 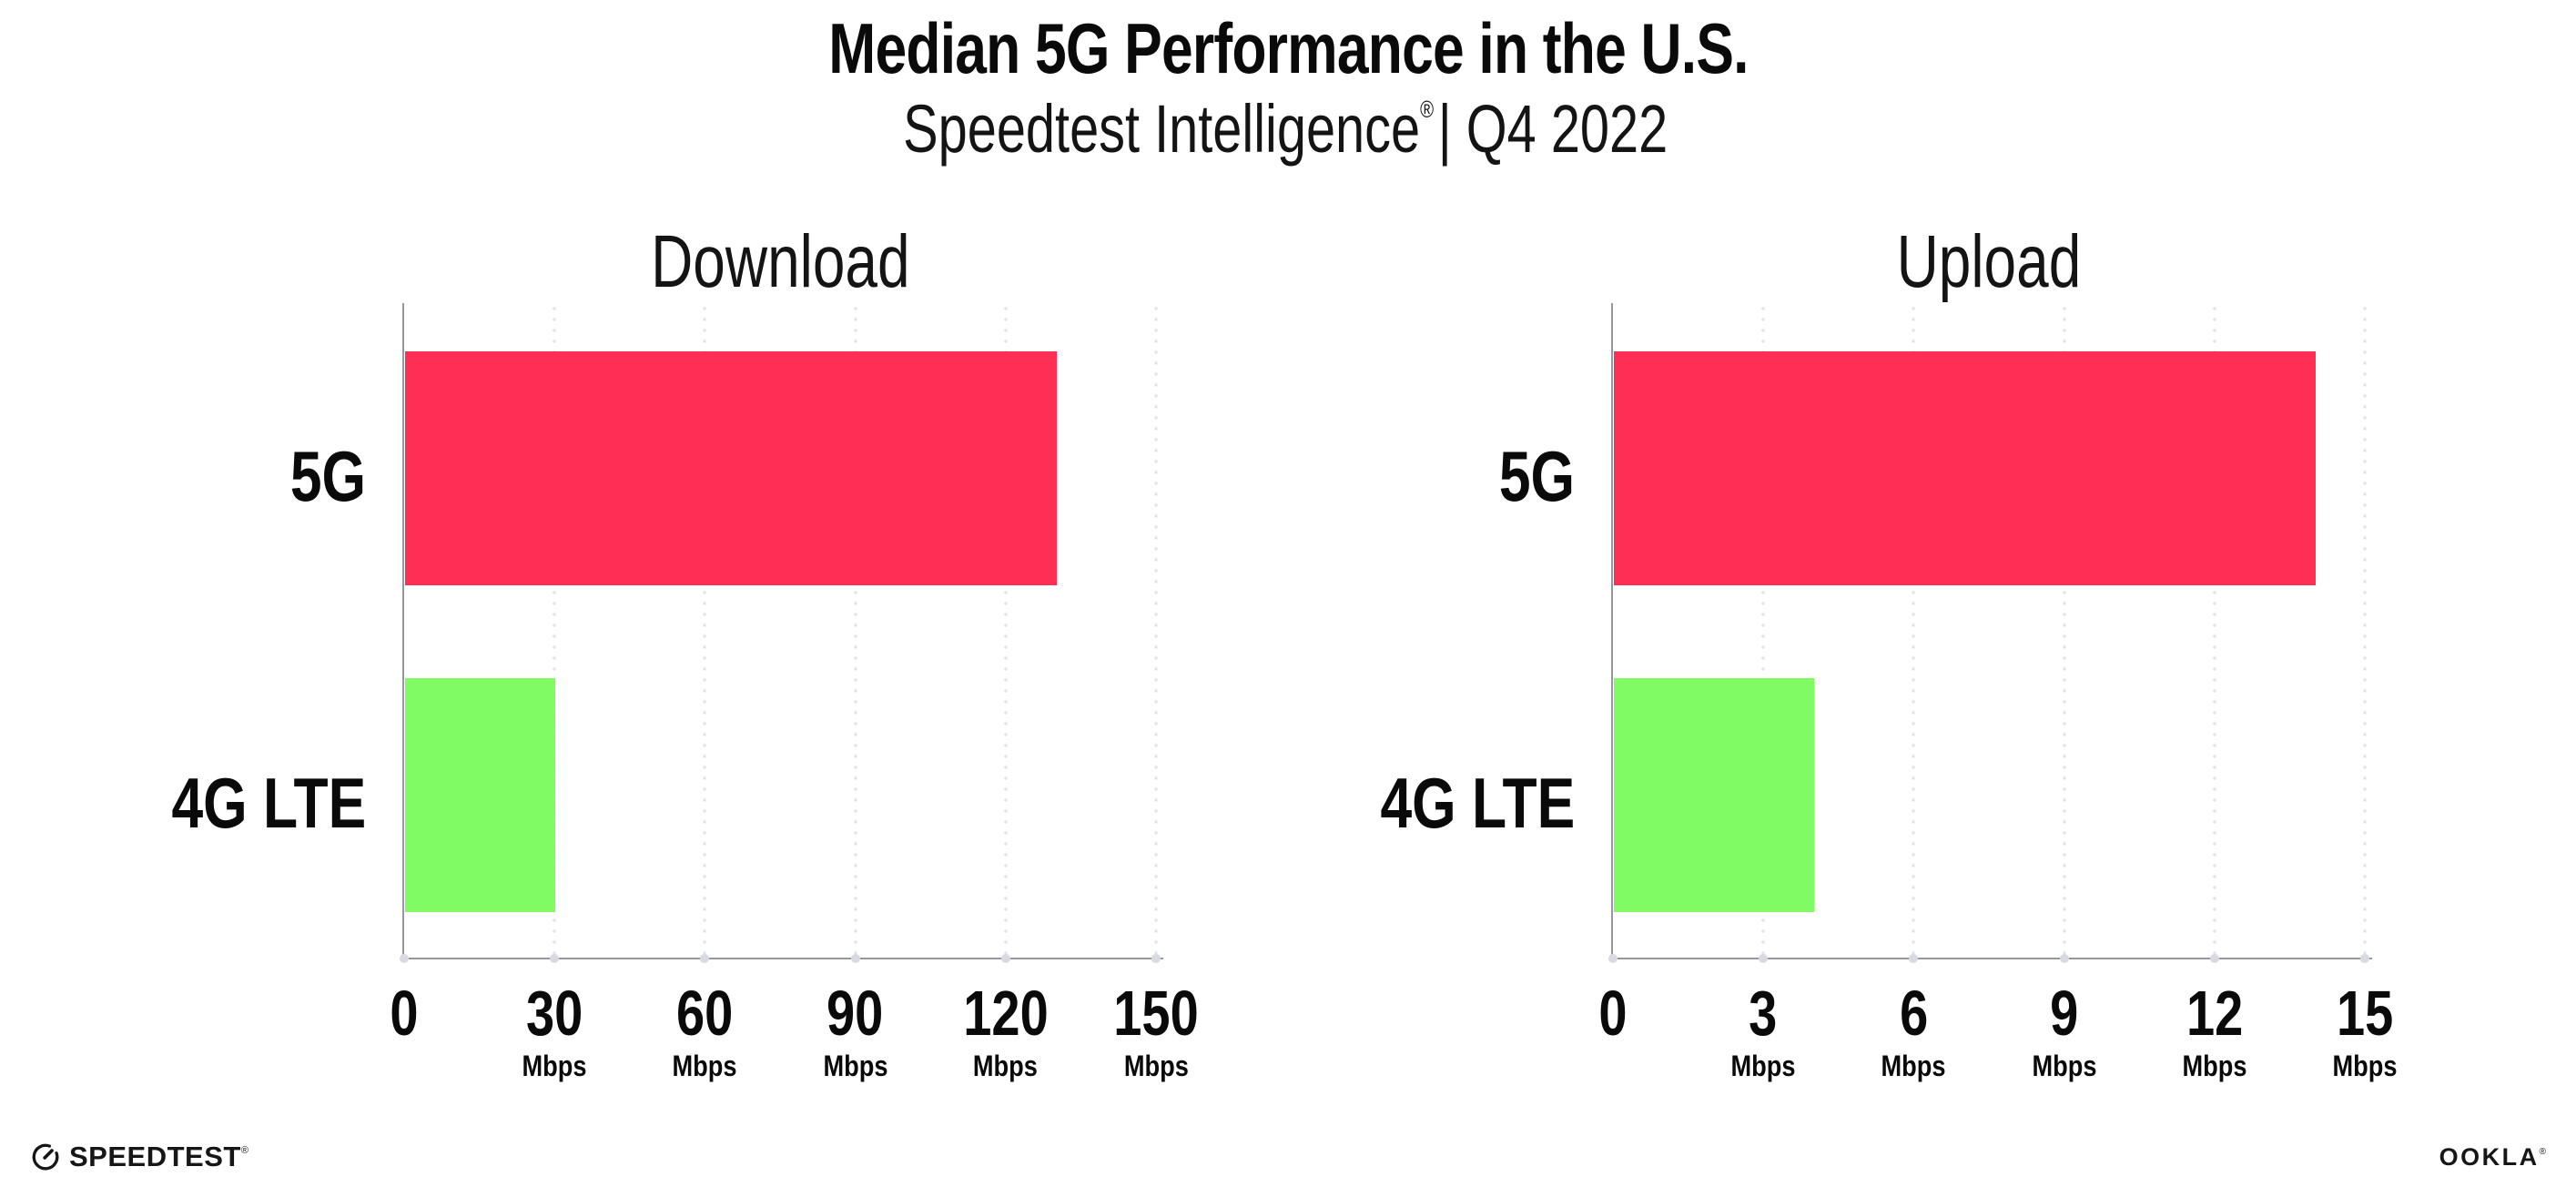 I want to click on x-tick-label-150: 150 Mbps, so click(x=1156, y=1030).